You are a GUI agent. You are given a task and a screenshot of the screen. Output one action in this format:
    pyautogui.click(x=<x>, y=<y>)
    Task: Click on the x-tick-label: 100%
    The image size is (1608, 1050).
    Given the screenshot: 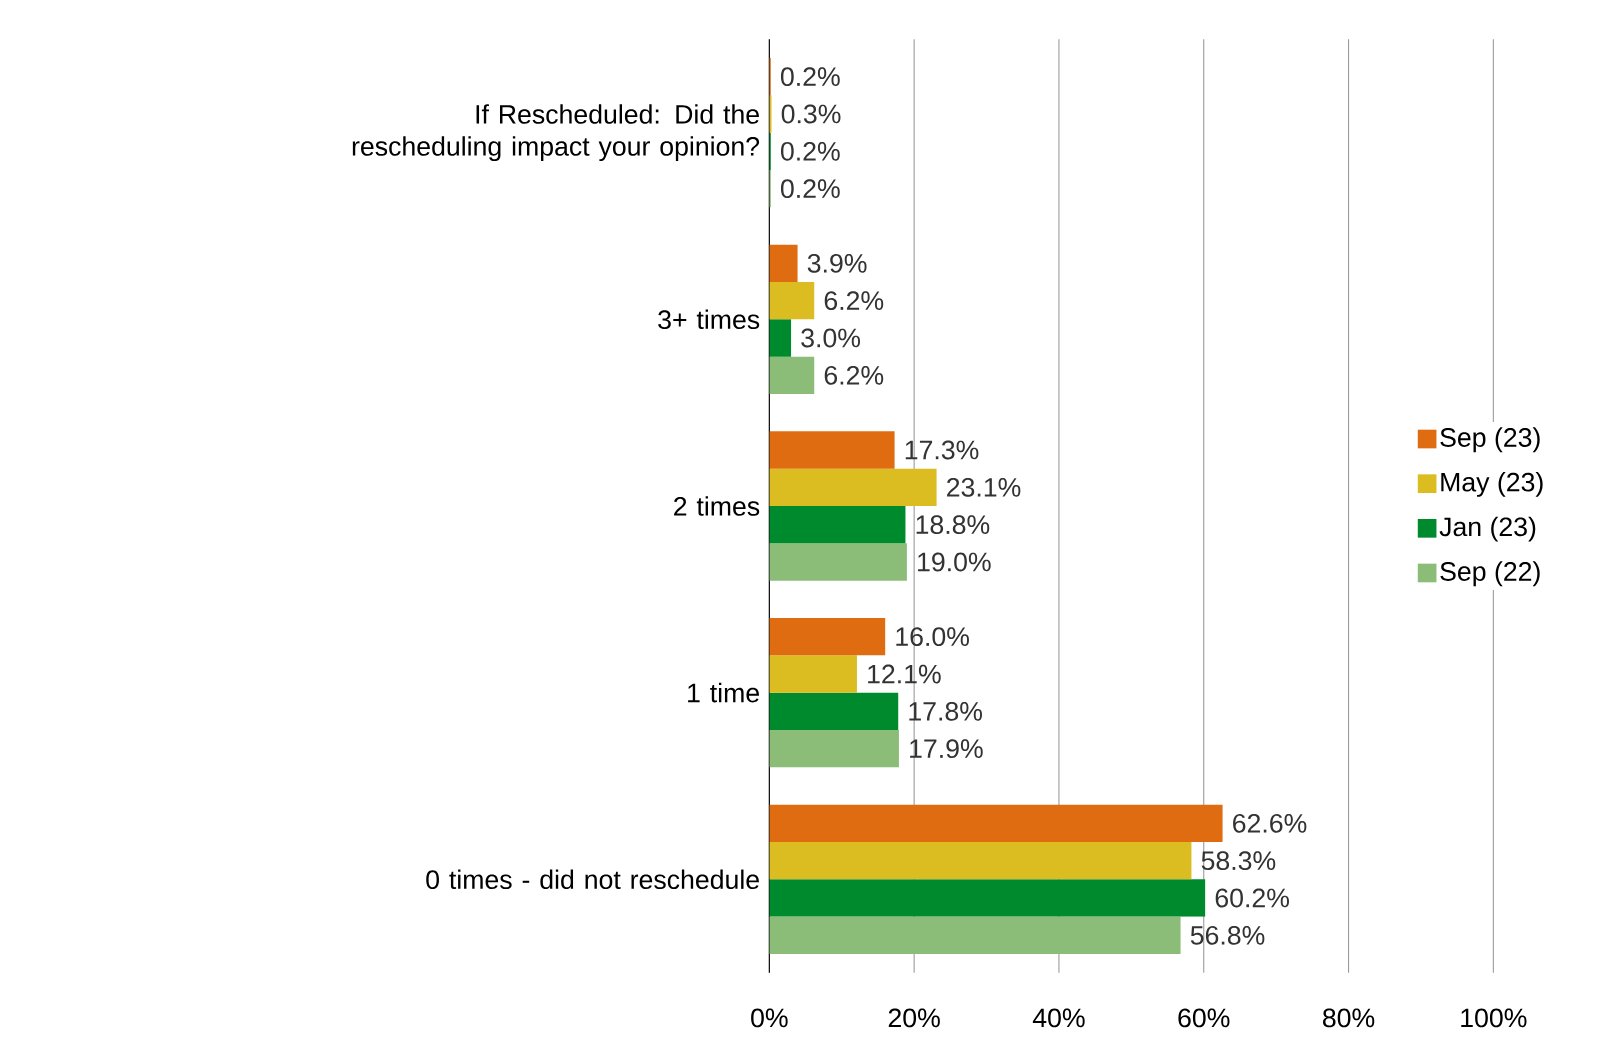 What is the action you would take?
    pyautogui.click(x=1494, y=1018)
    